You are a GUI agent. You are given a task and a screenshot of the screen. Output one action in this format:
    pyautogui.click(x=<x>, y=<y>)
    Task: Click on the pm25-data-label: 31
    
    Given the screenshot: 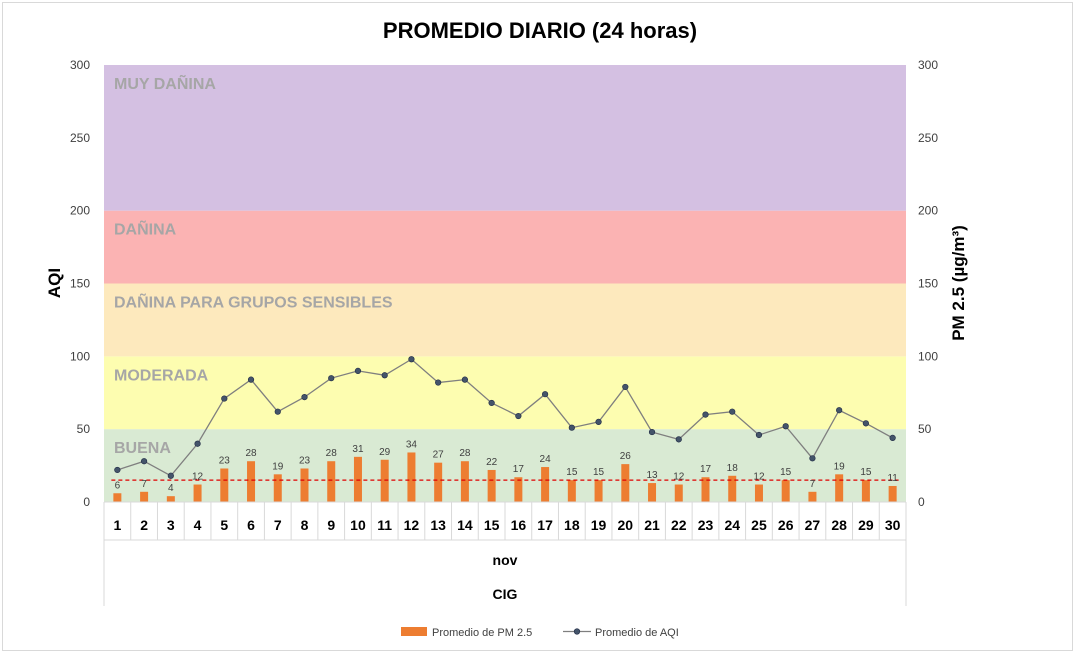 What is the action you would take?
    pyautogui.click(x=358, y=449)
    